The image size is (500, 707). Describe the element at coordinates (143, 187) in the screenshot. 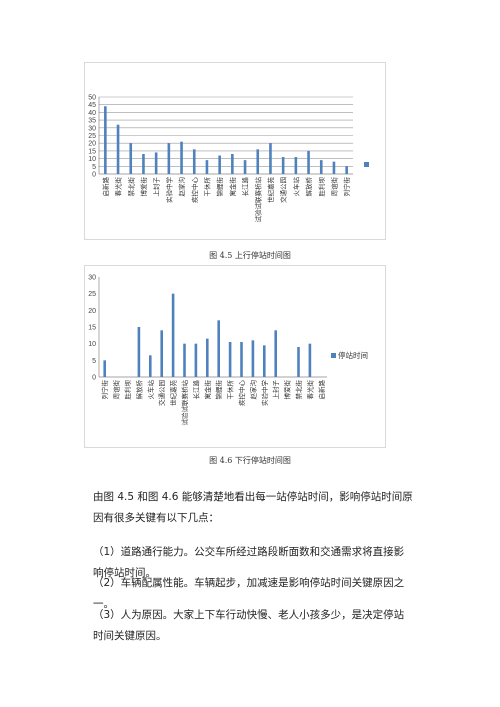

I see `x-tick-label: 博爱街` at that location.